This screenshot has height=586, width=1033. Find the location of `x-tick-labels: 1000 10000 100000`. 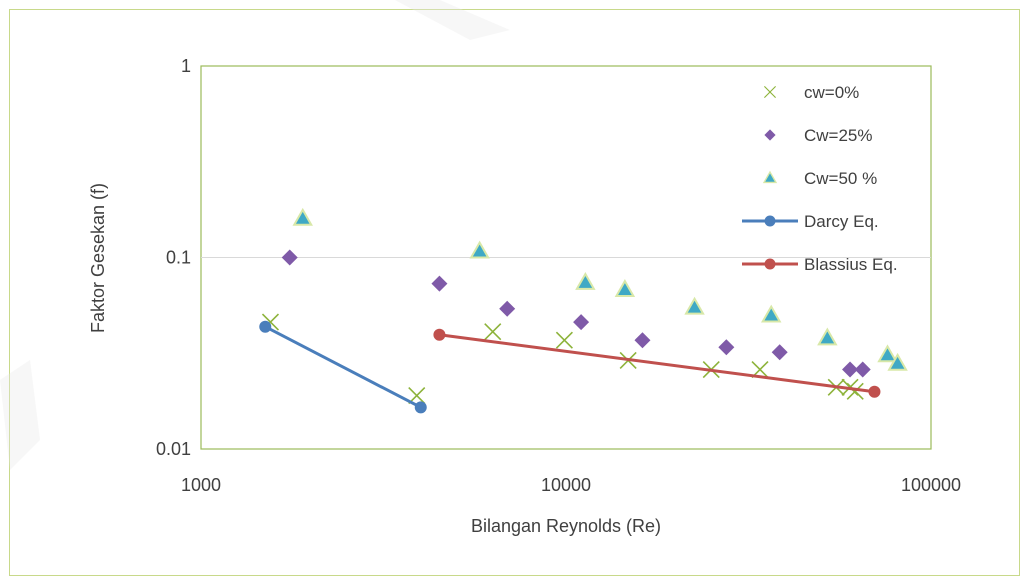

x-tick-labels: 1000 10000 100000 is located at coordinates (571, 485).